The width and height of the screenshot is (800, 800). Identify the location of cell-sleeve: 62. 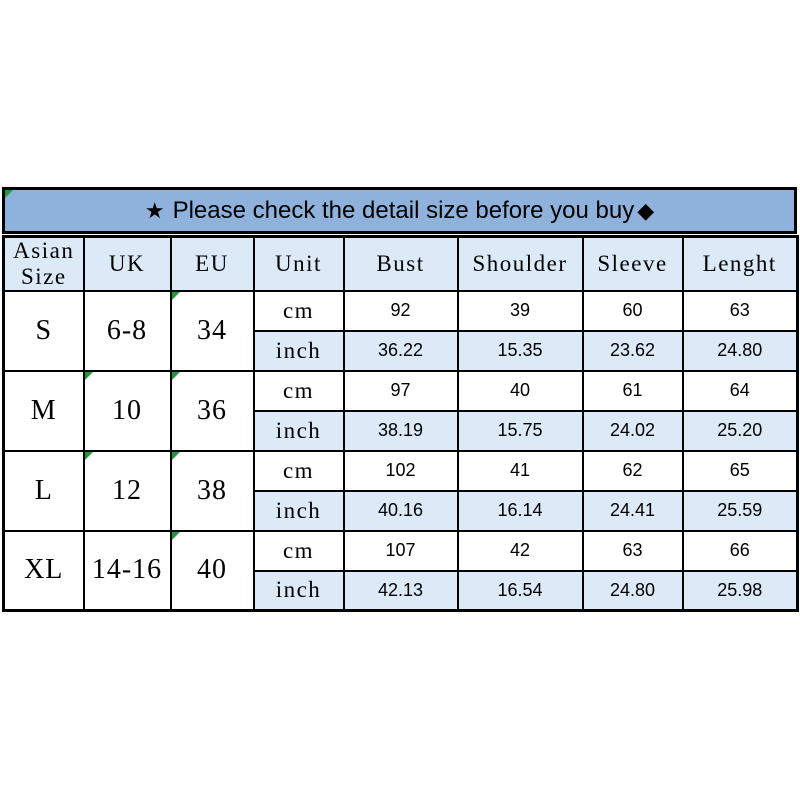
(632, 470).